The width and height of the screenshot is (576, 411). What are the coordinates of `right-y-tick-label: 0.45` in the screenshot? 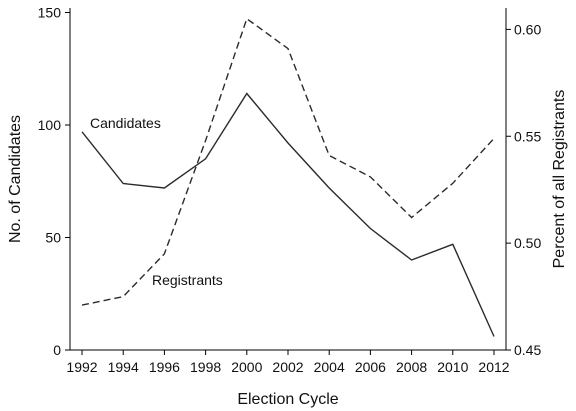 It's located at (527, 350).